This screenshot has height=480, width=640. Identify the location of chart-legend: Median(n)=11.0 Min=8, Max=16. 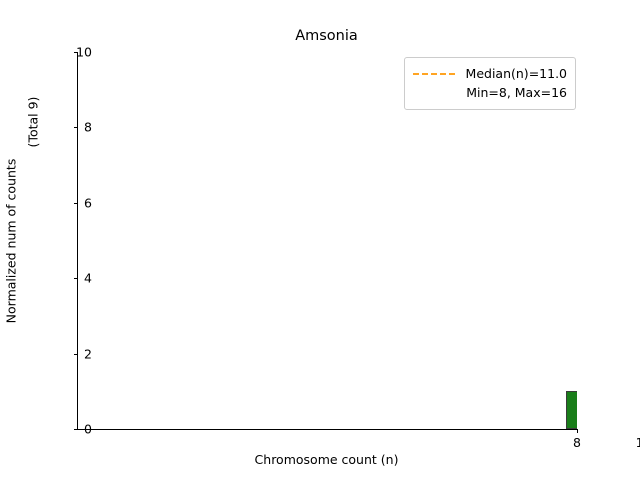
(490, 83).